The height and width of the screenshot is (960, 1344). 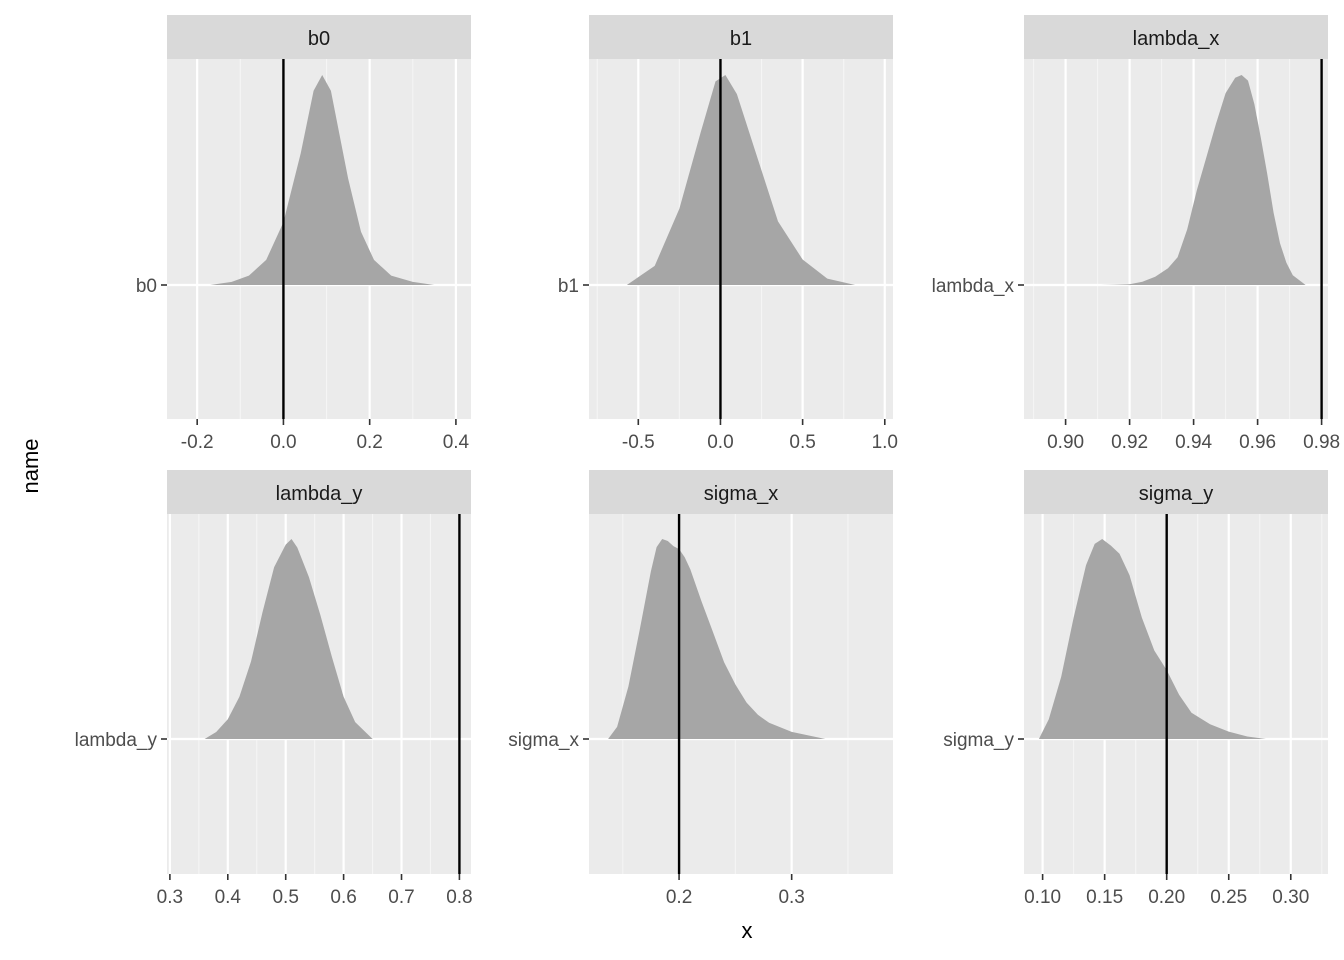 I want to click on y-tick-label: b1, so click(x=568, y=286).